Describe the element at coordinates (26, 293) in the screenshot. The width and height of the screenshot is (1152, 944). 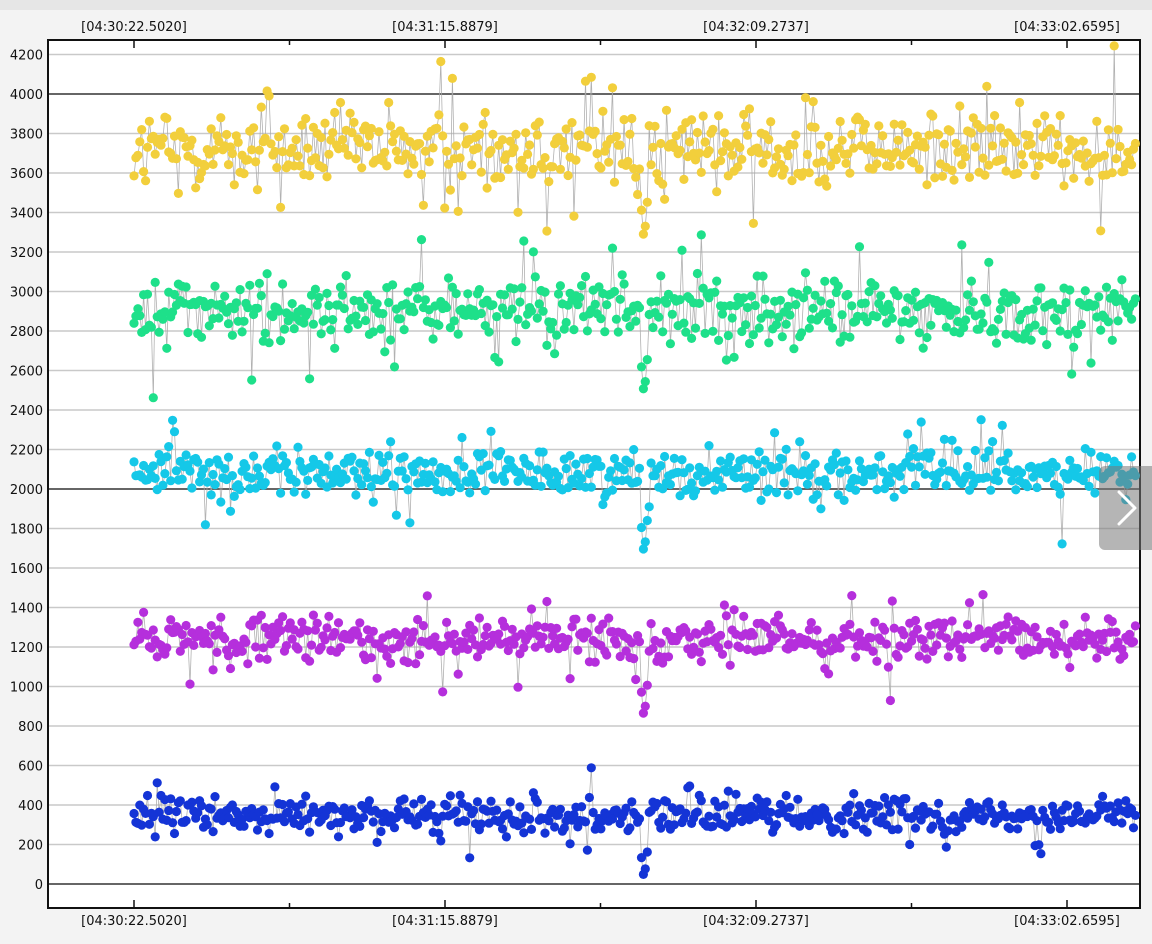
I see `y-tick-label: 3000` at that location.